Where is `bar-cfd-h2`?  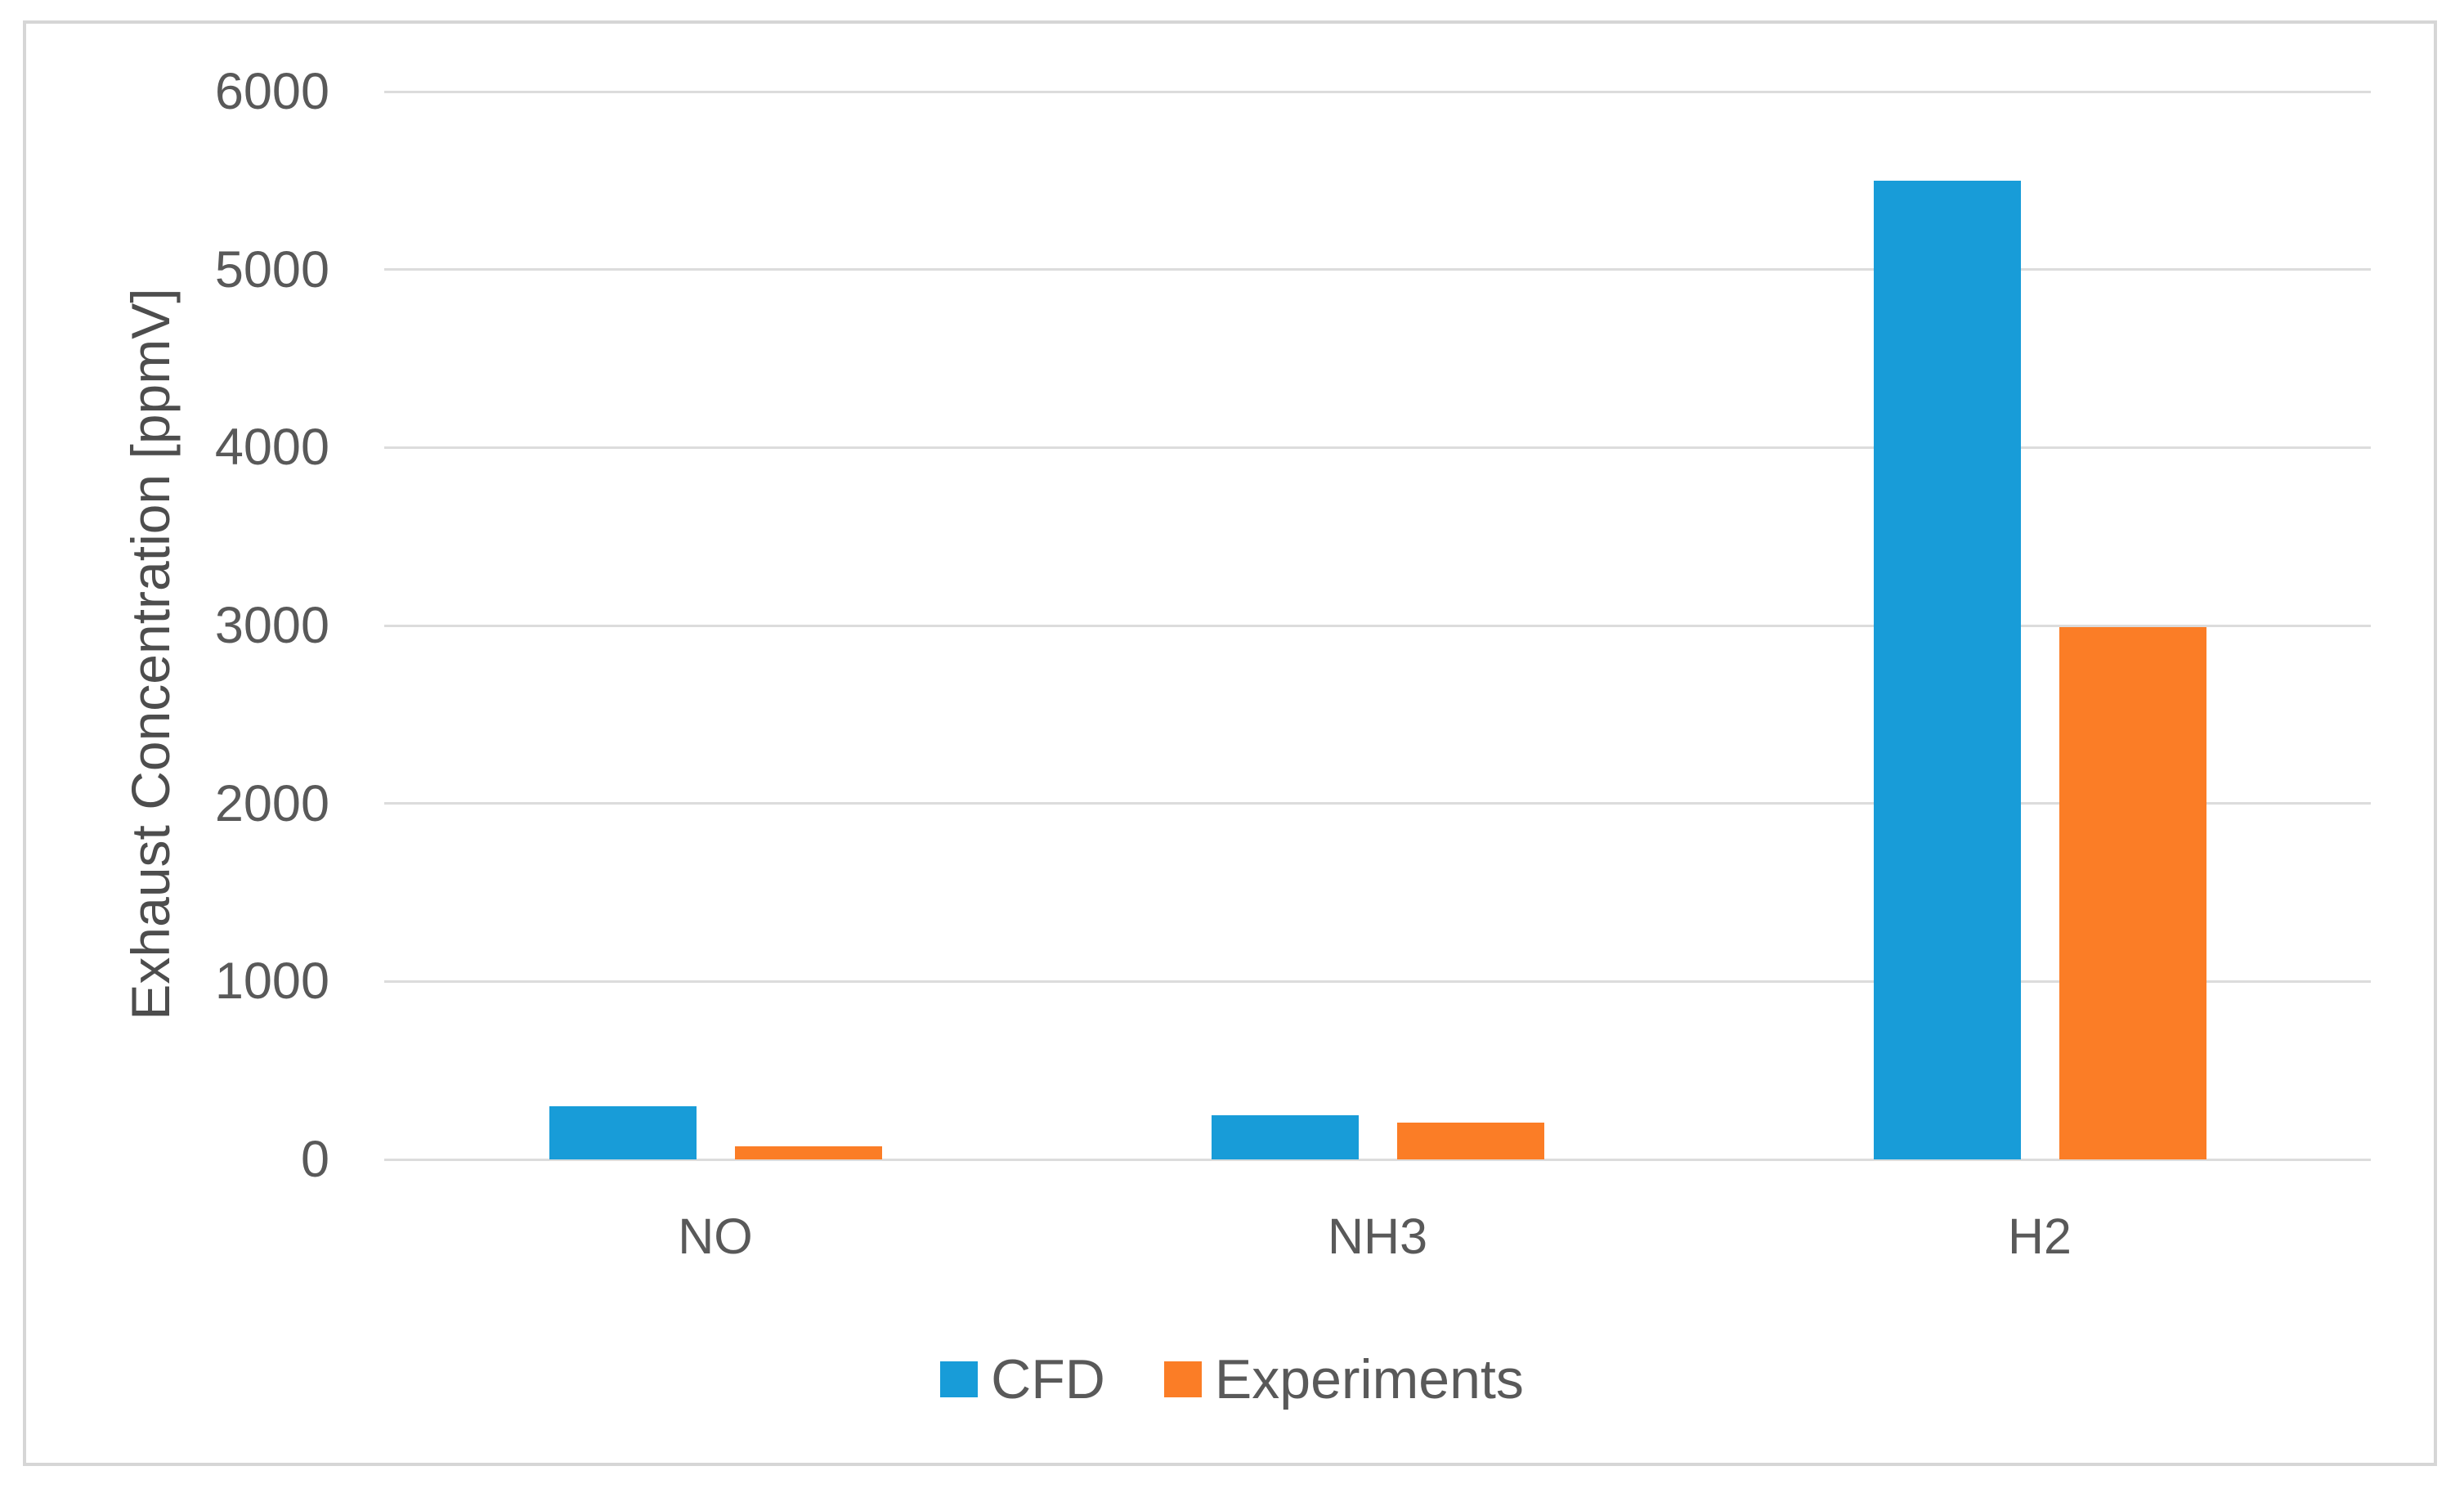 bar-cfd-h2 is located at coordinates (1947, 669).